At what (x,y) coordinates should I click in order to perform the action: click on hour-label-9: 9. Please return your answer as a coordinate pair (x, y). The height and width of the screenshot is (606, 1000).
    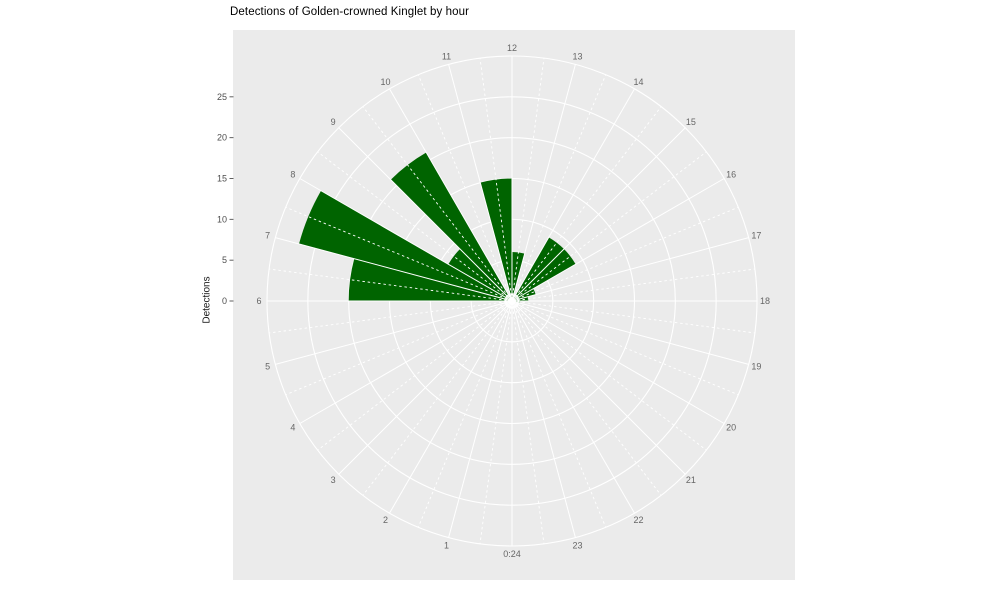
    Looking at the image, I should click on (333, 122).